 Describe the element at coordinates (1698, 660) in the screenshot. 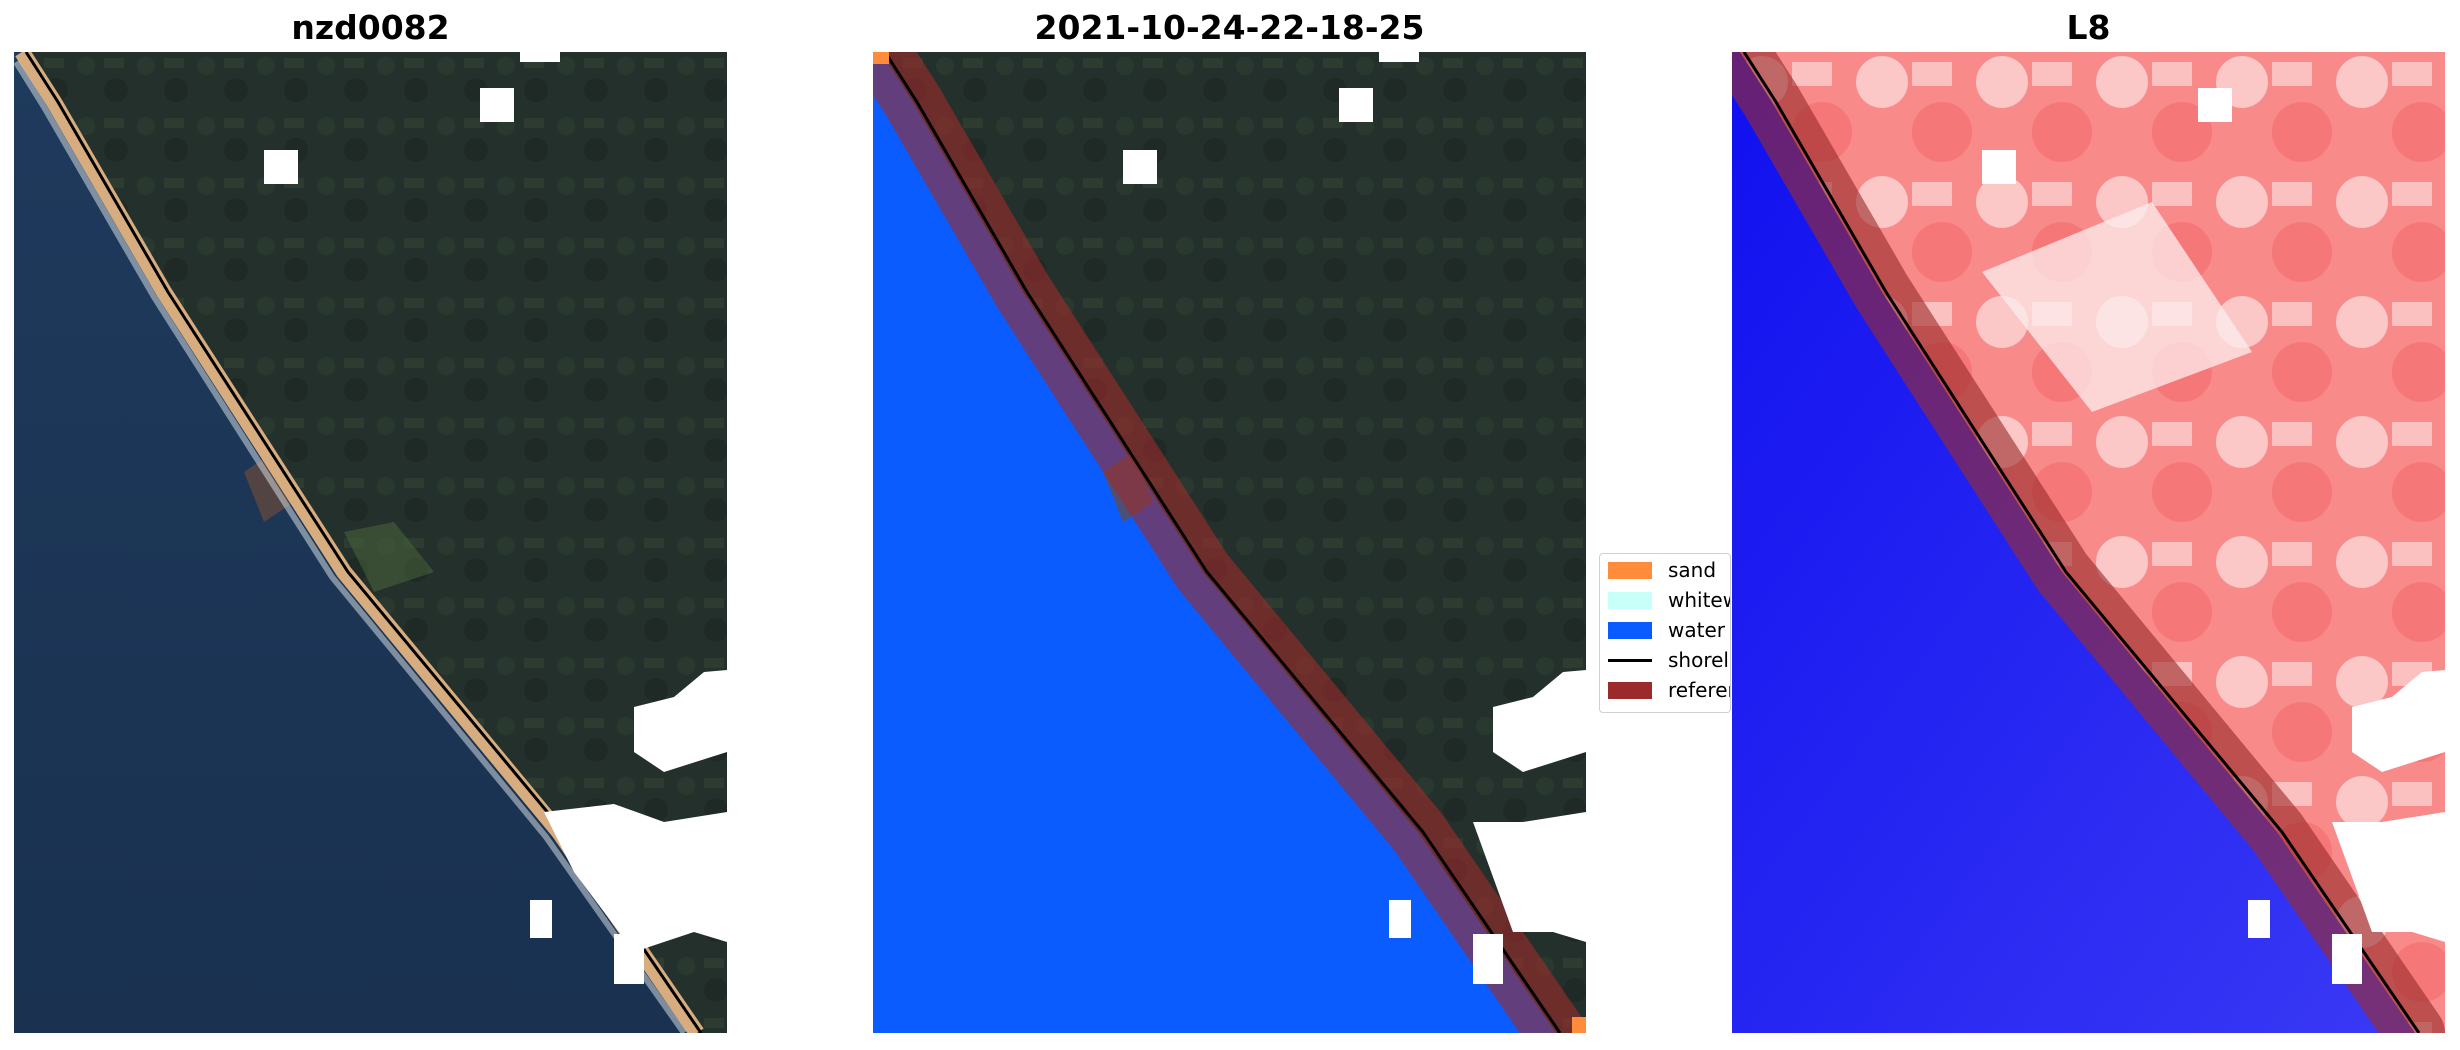

I see `legend-label-shoreline: shorel` at that location.